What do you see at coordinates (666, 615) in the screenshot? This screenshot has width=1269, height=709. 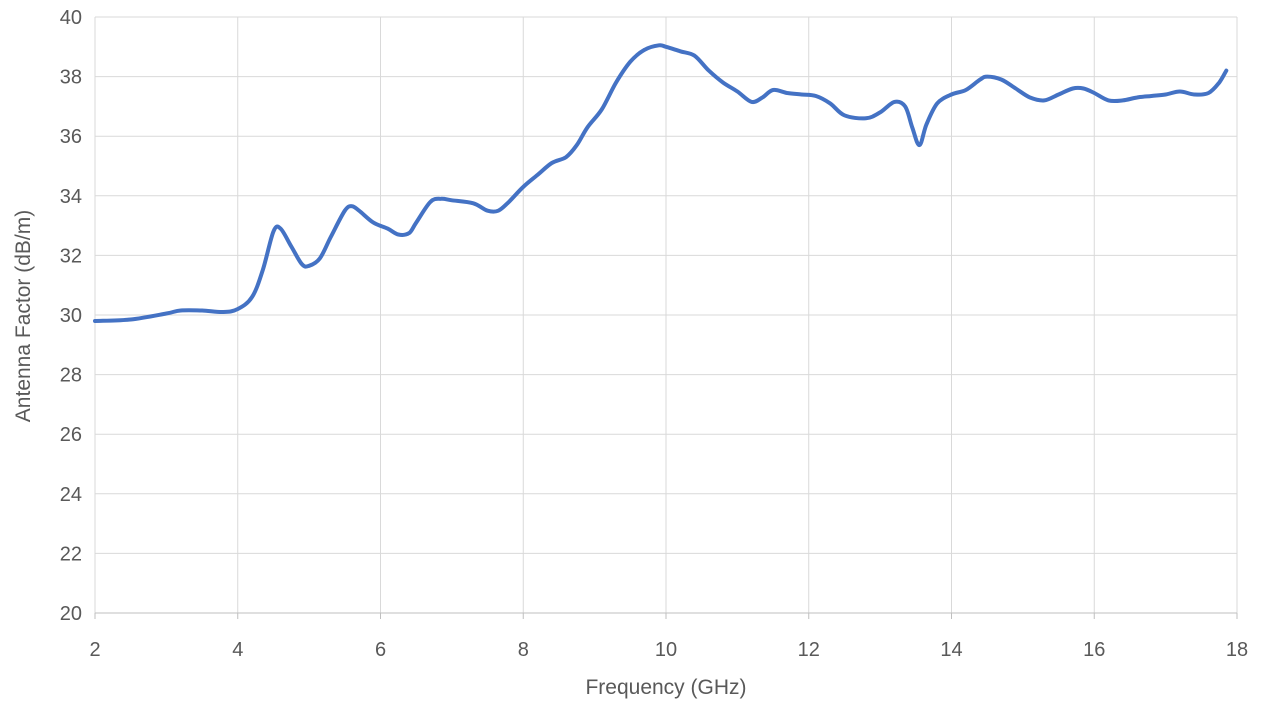 I see `axes` at bounding box center [666, 615].